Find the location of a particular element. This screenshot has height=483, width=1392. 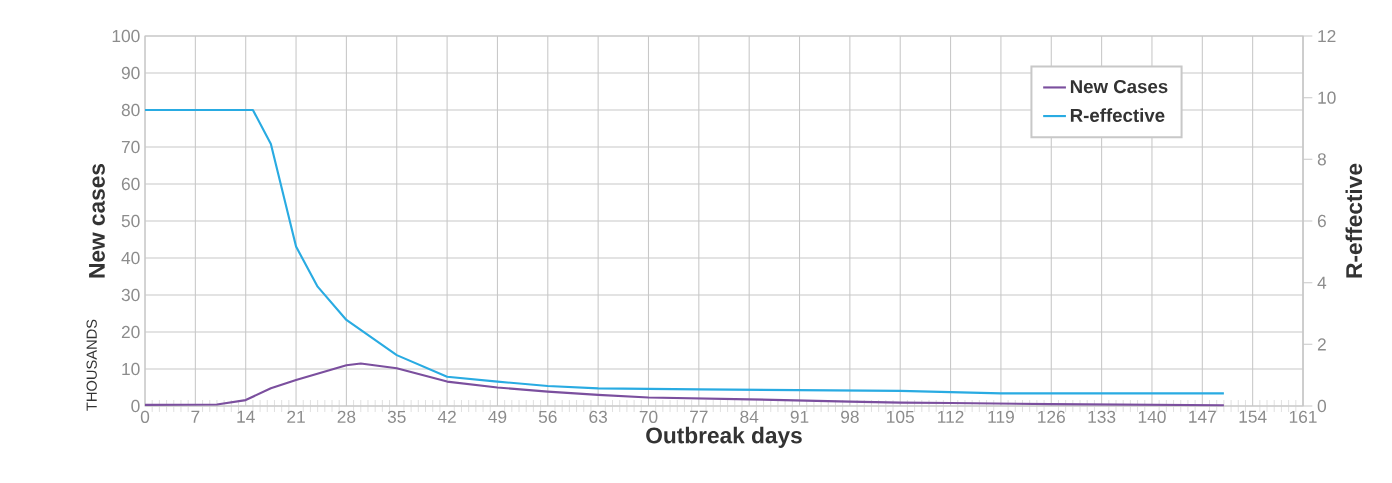

x-tick-label: 42 is located at coordinates (446, 416).